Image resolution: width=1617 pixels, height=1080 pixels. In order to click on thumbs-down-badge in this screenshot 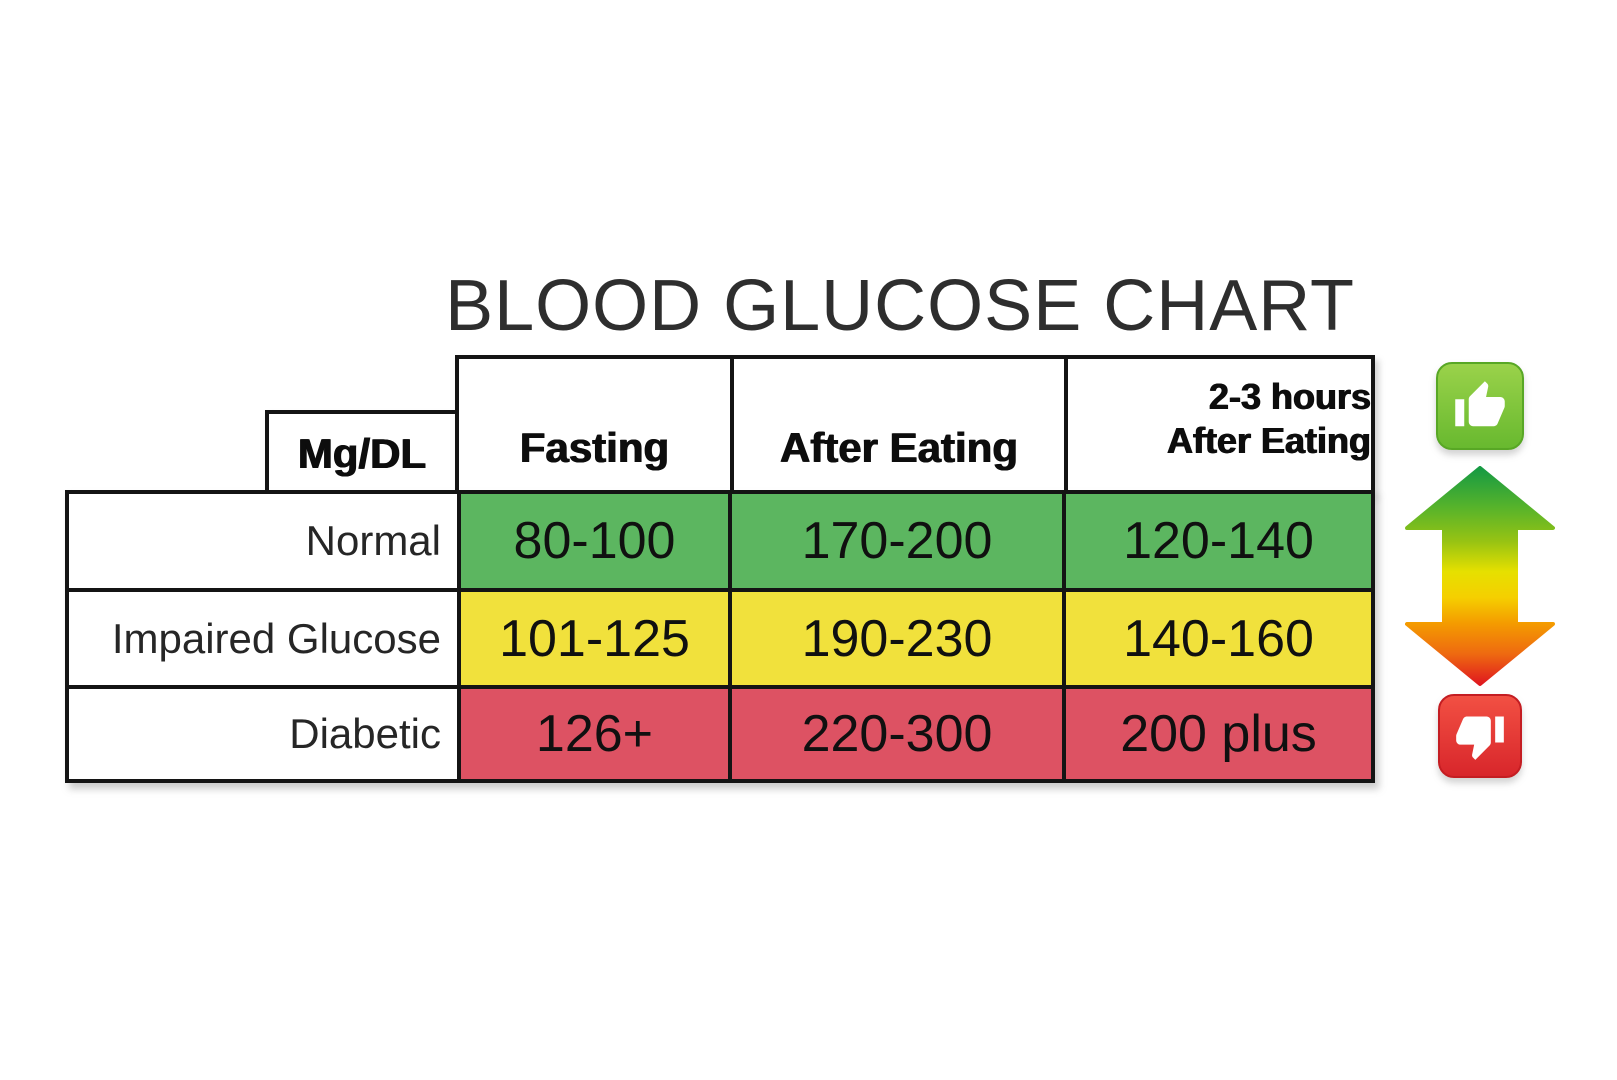, I will do `click(1480, 736)`.